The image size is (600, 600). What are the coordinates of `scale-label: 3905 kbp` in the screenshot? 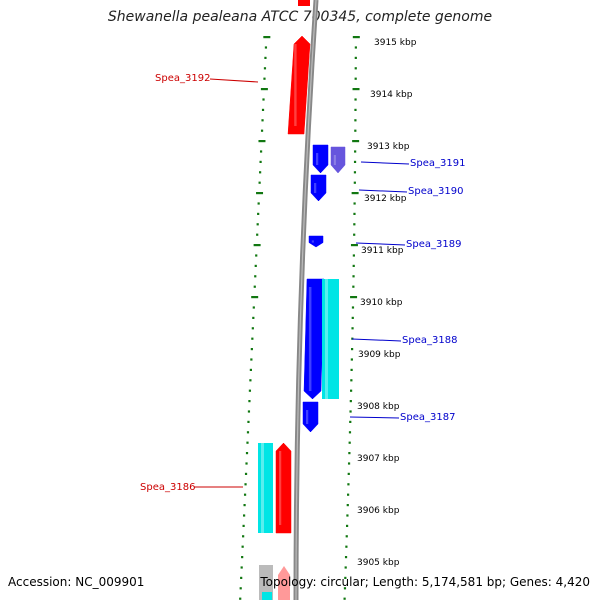 It's located at (378, 563).